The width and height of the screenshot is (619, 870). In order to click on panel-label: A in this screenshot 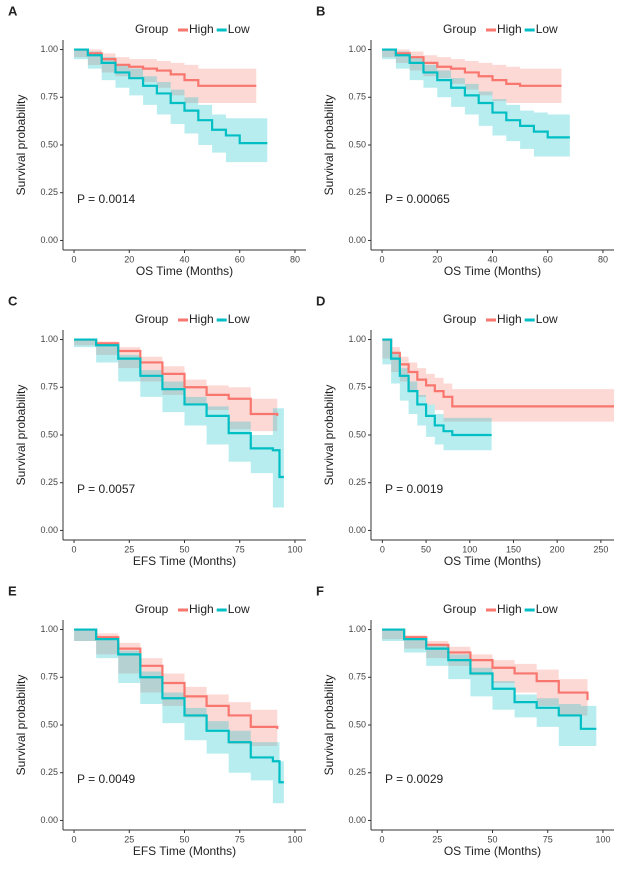, I will do `click(13, 10)`.